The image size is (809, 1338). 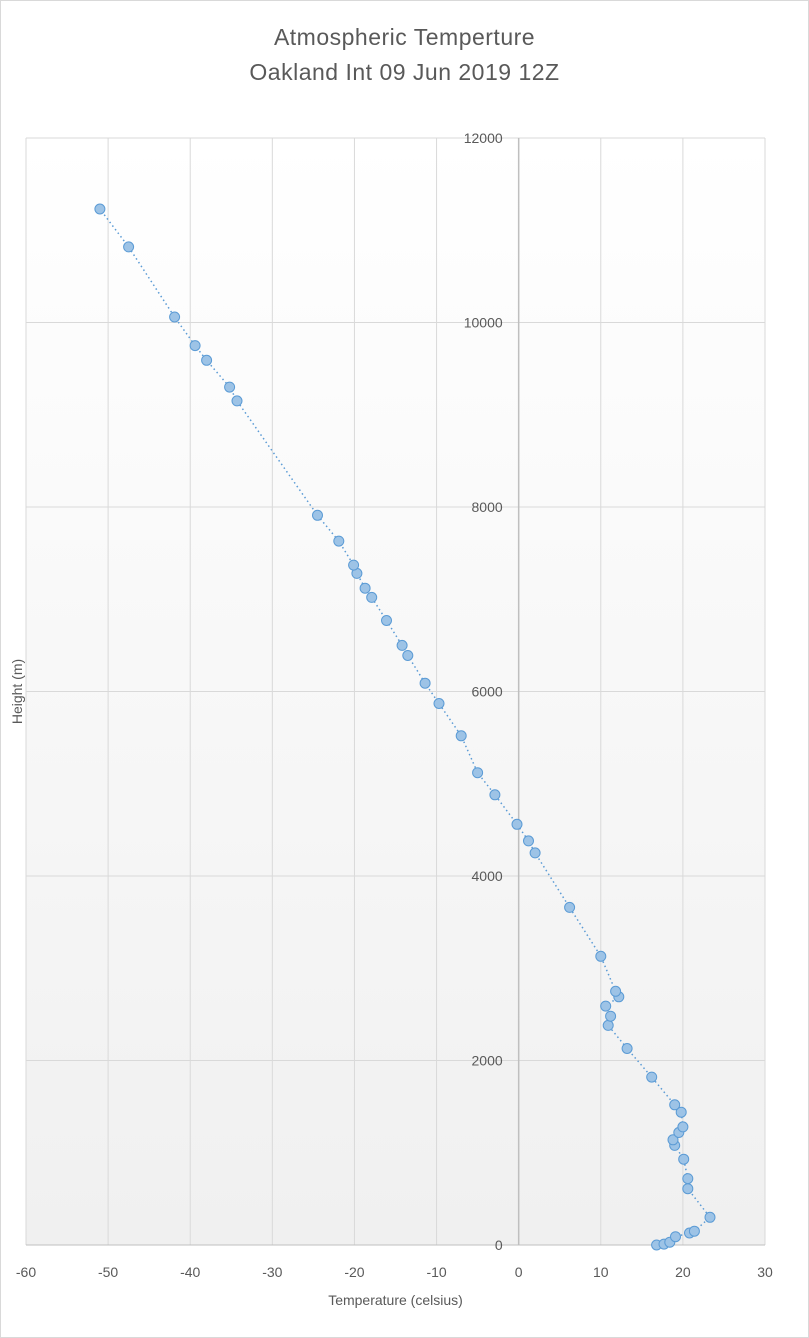 What do you see at coordinates (601, 1272) in the screenshot?
I see `x-tick-label: 10` at bounding box center [601, 1272].